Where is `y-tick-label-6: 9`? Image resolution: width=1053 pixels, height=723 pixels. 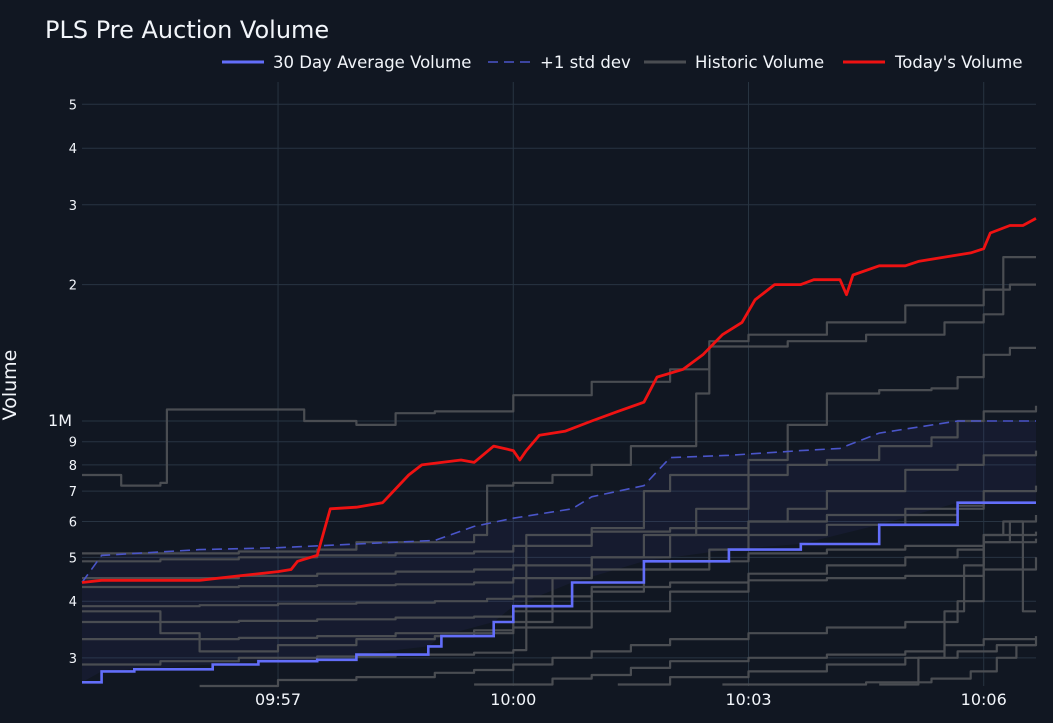 y-tick-label-6: 9 is located at coordinates (73, 443).